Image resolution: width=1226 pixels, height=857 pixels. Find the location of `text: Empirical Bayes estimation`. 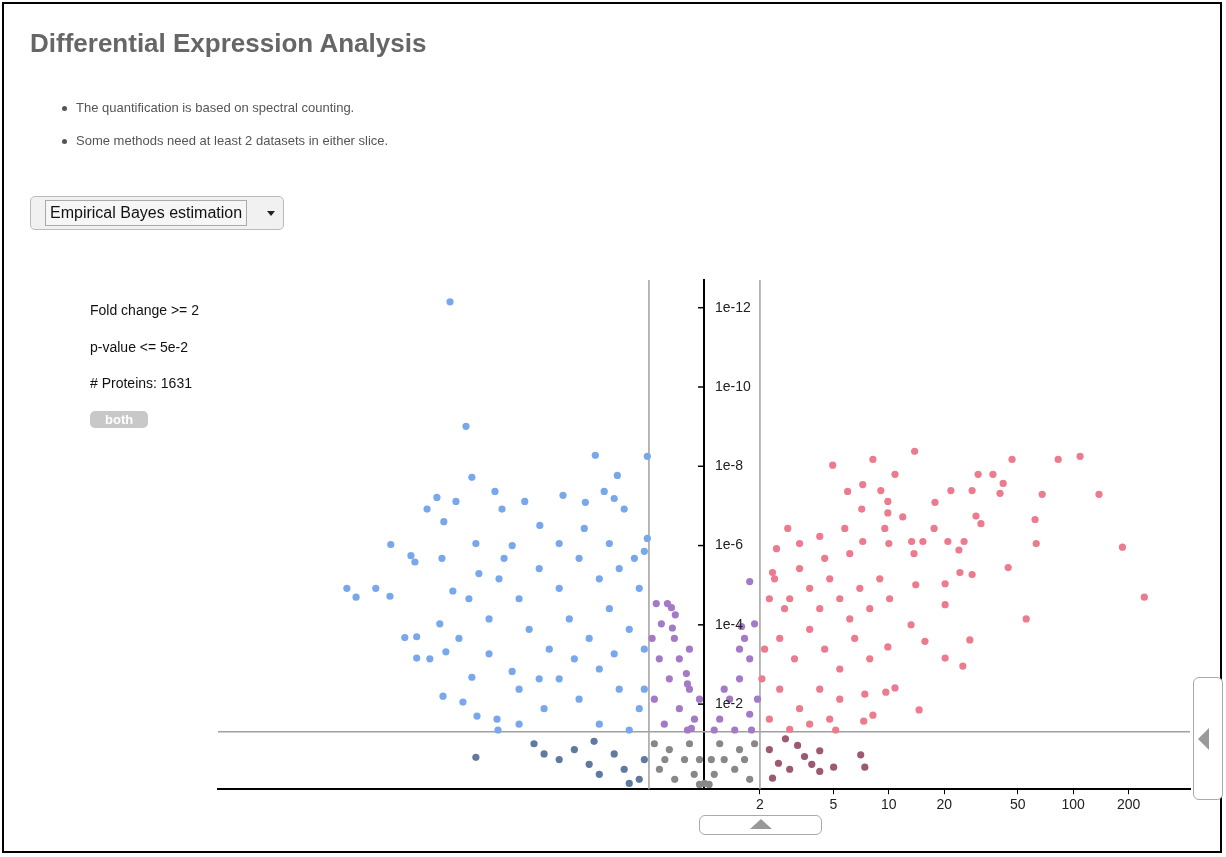

text: Empirical Bayes estimation is located at coordinates (146, 213).